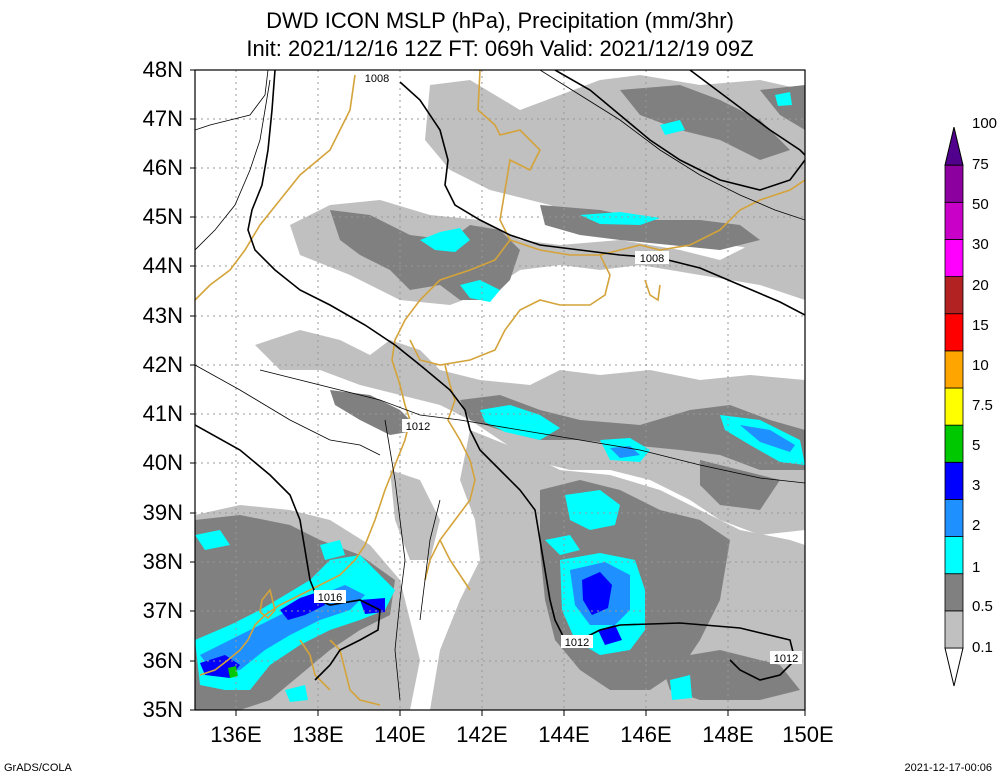 This screenshot has width=1000, height=779. What do you see at coordinates (982, 405) in the screenshot?
I see `colorbar-label-7-5: 7.5` at bounding box center [982, 405].